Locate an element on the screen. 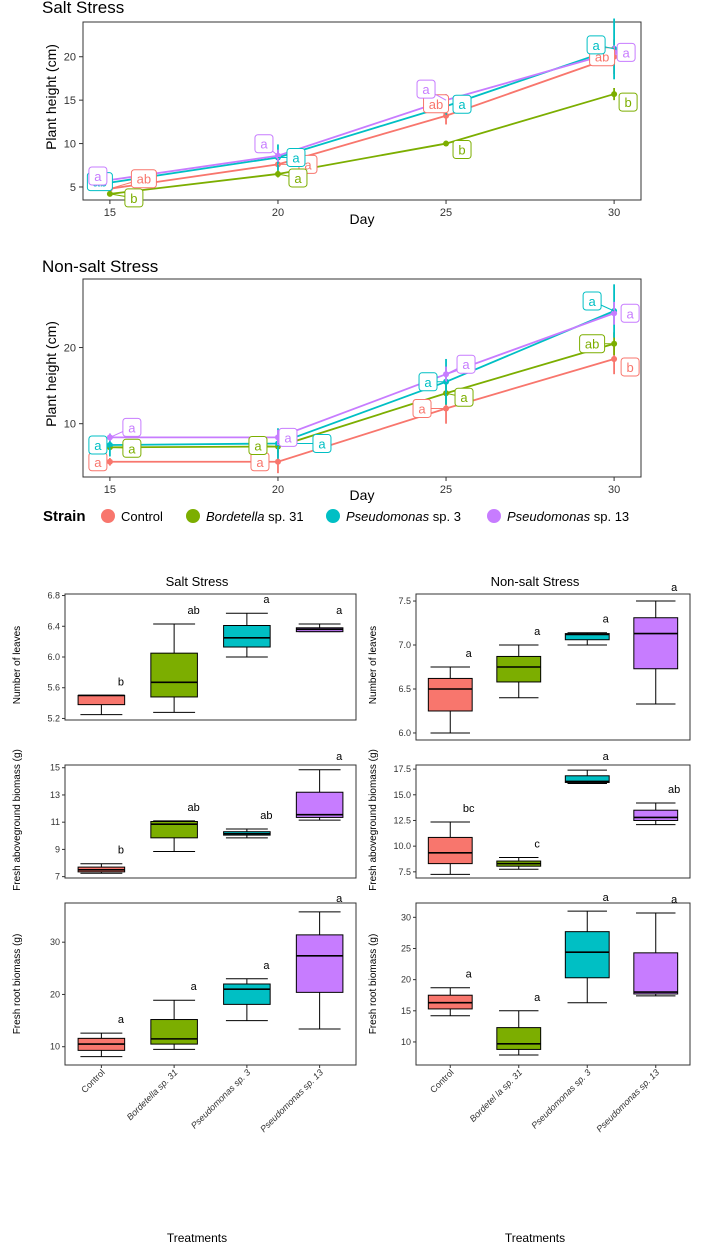 This screenshot has height=1248, width=726. y-tick-label: 20 is located at coordinates (70, 58).